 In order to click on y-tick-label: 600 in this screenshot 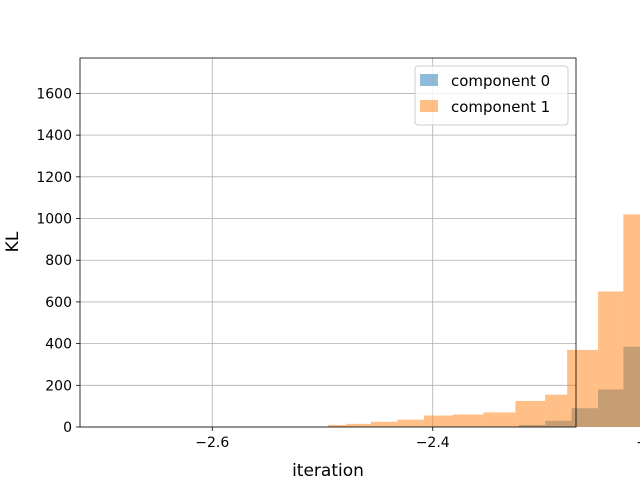, I will do `click(58, 303)`.